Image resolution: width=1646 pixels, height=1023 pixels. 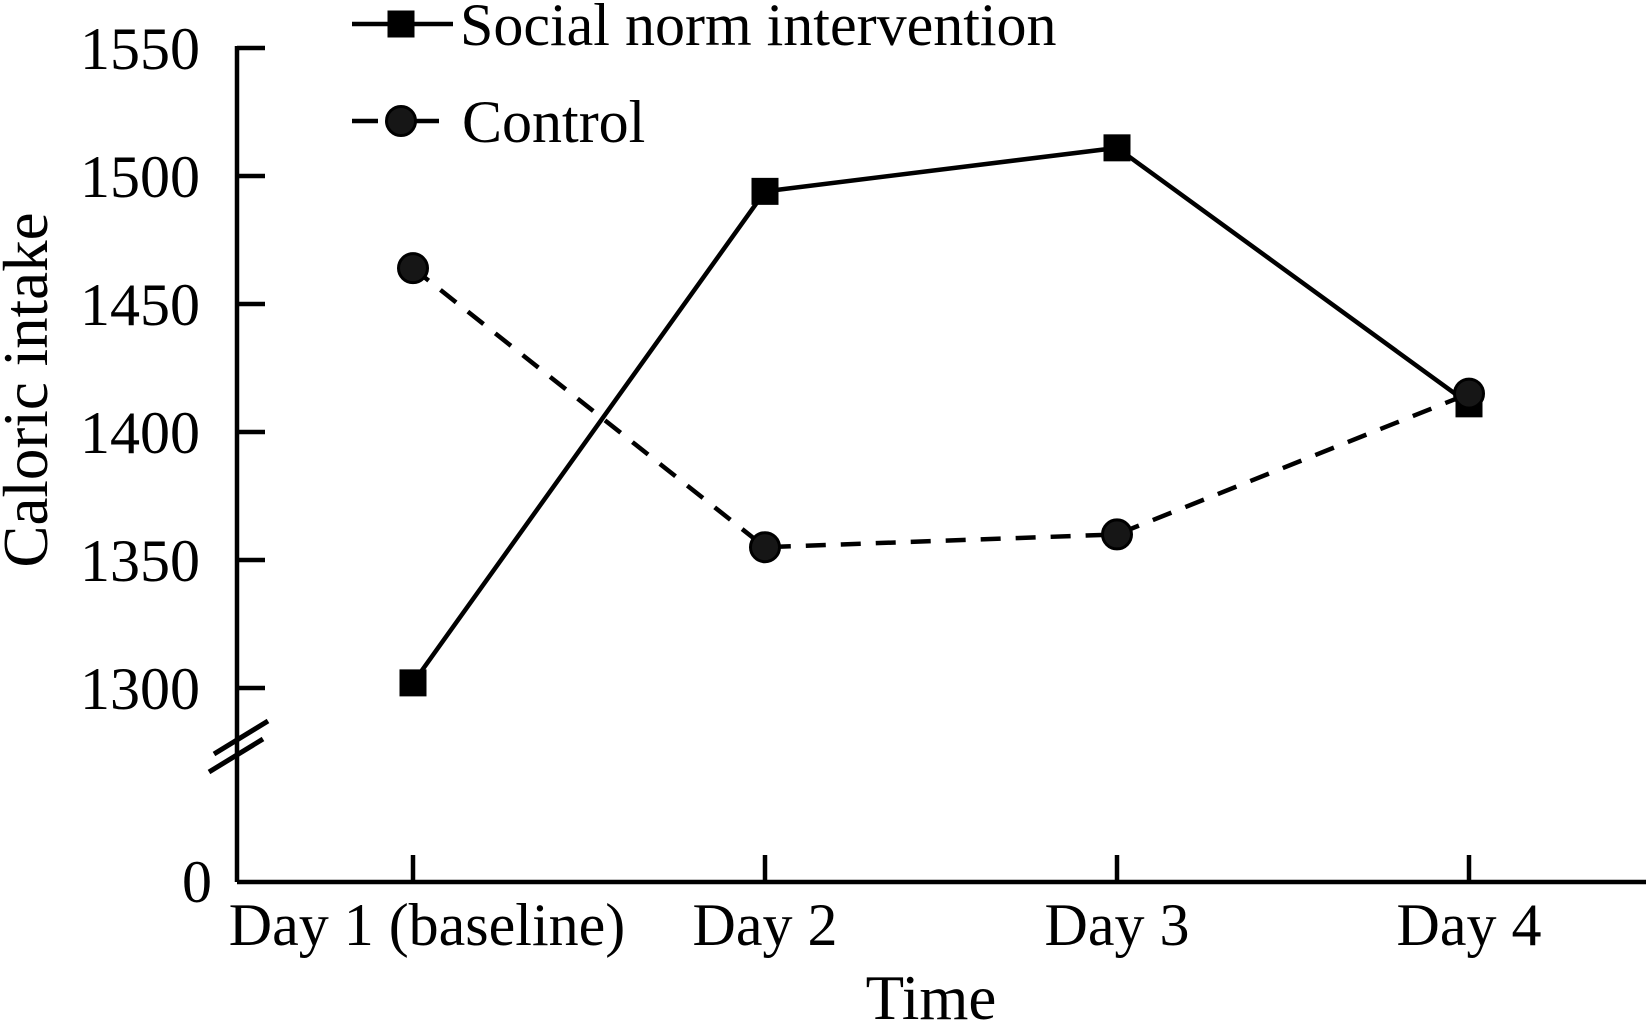 I want to click on y-tick-label: 1450, so click(x=140, y=305).